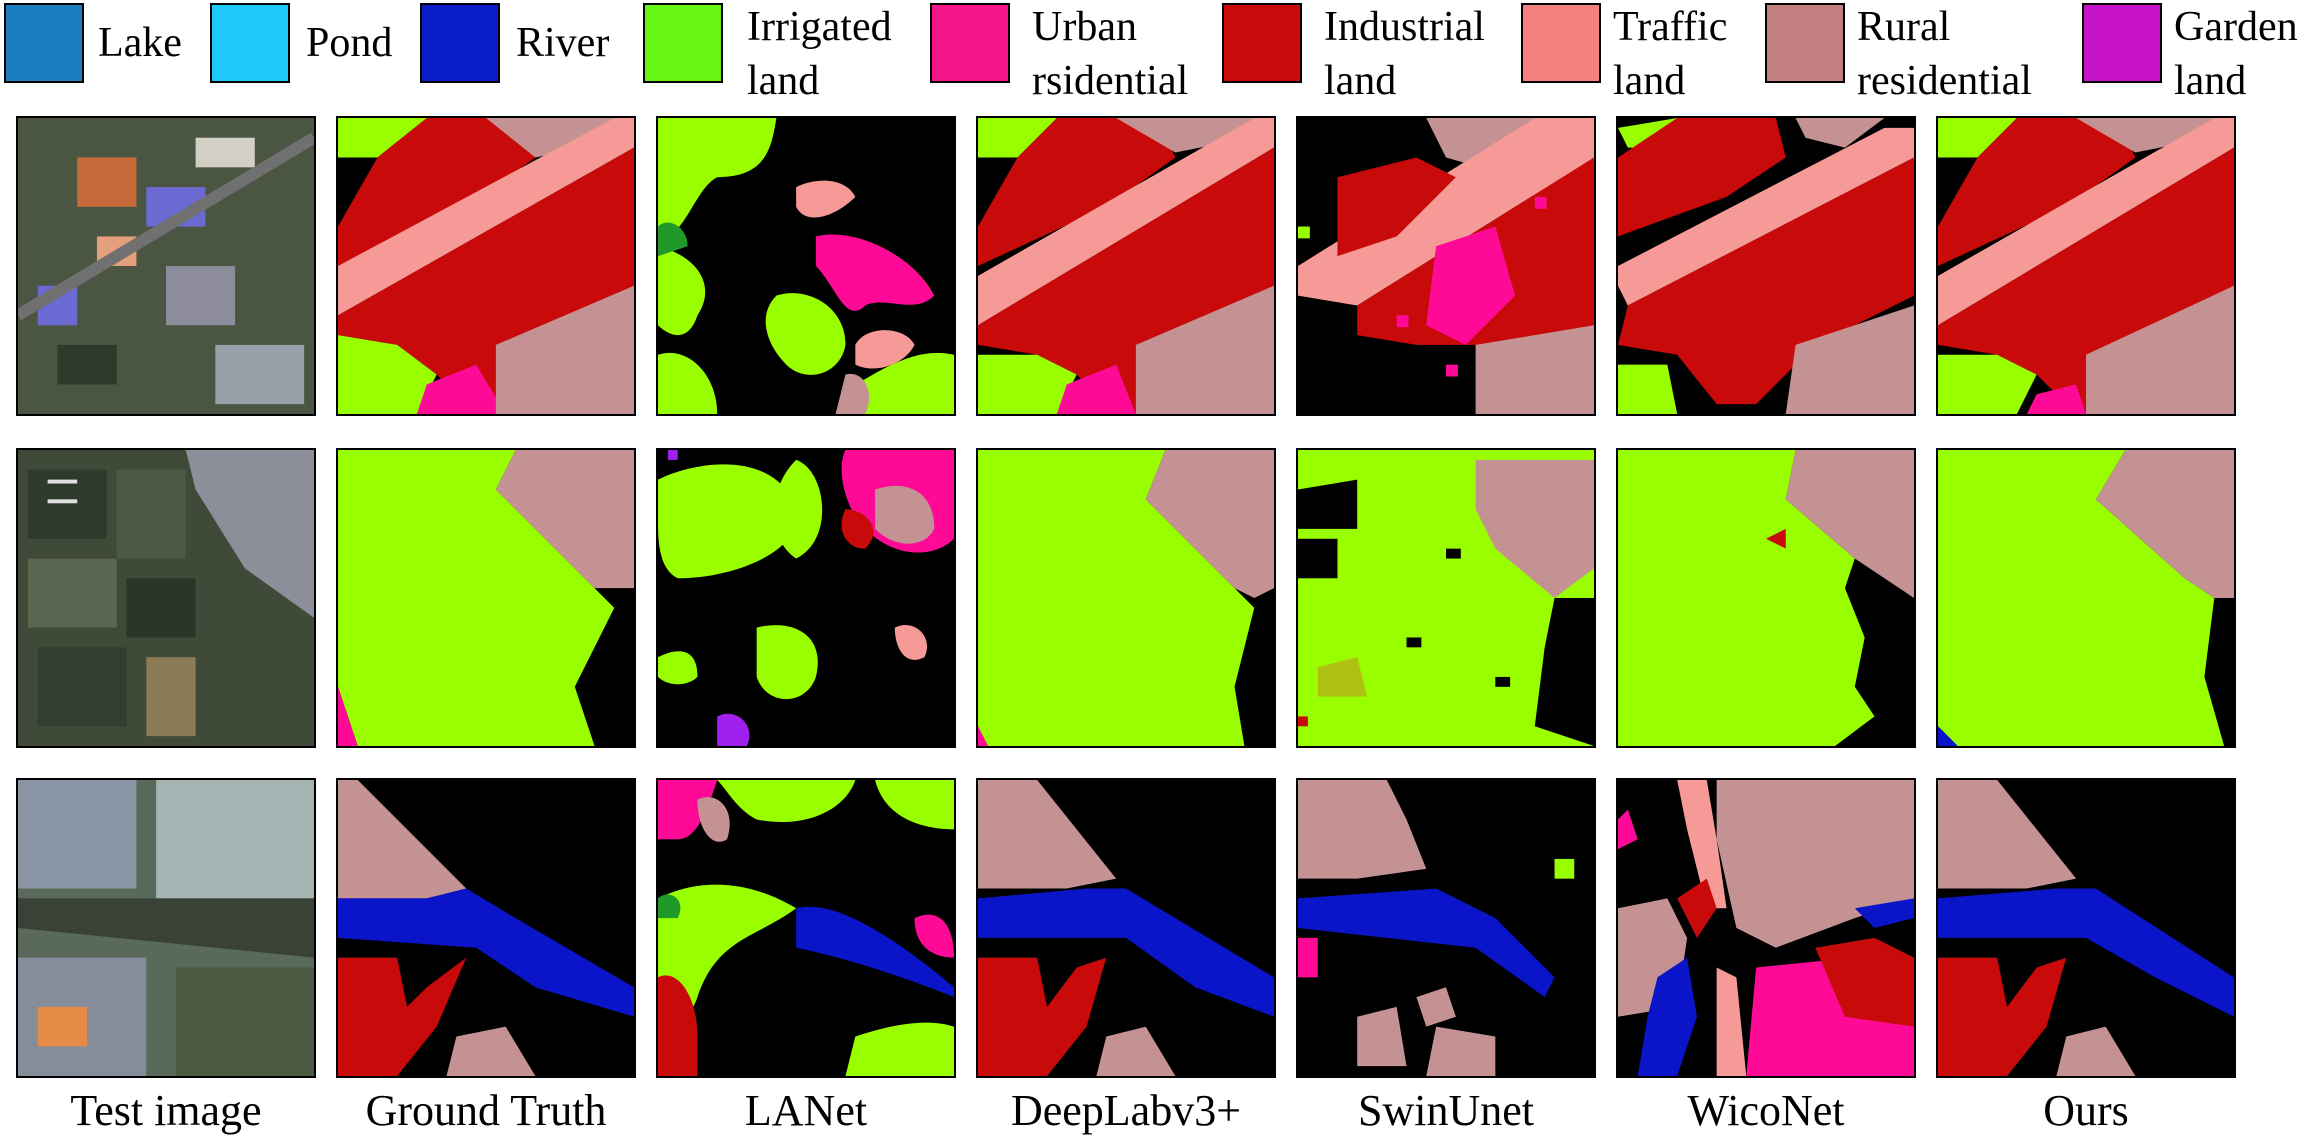  What do you see at coordinates (2236, 54) in the screenshot?
I see `legend-label-garden-land: Garden land` at bounding box center [2236, 54].